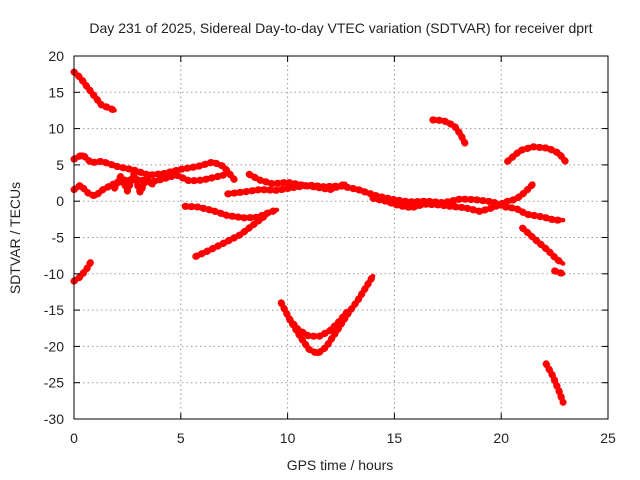 The width and height of the screenshot is (640, 480). What do you see at coordinates (154, 167) in the screenshot?
I see `series-arc-upper-band-markers` at bounding box center [154, 167].